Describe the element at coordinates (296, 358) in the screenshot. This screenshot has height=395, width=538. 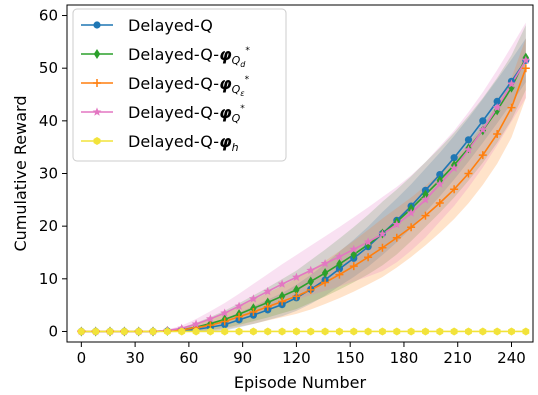
I see `x-tick-label: 120` at that location.